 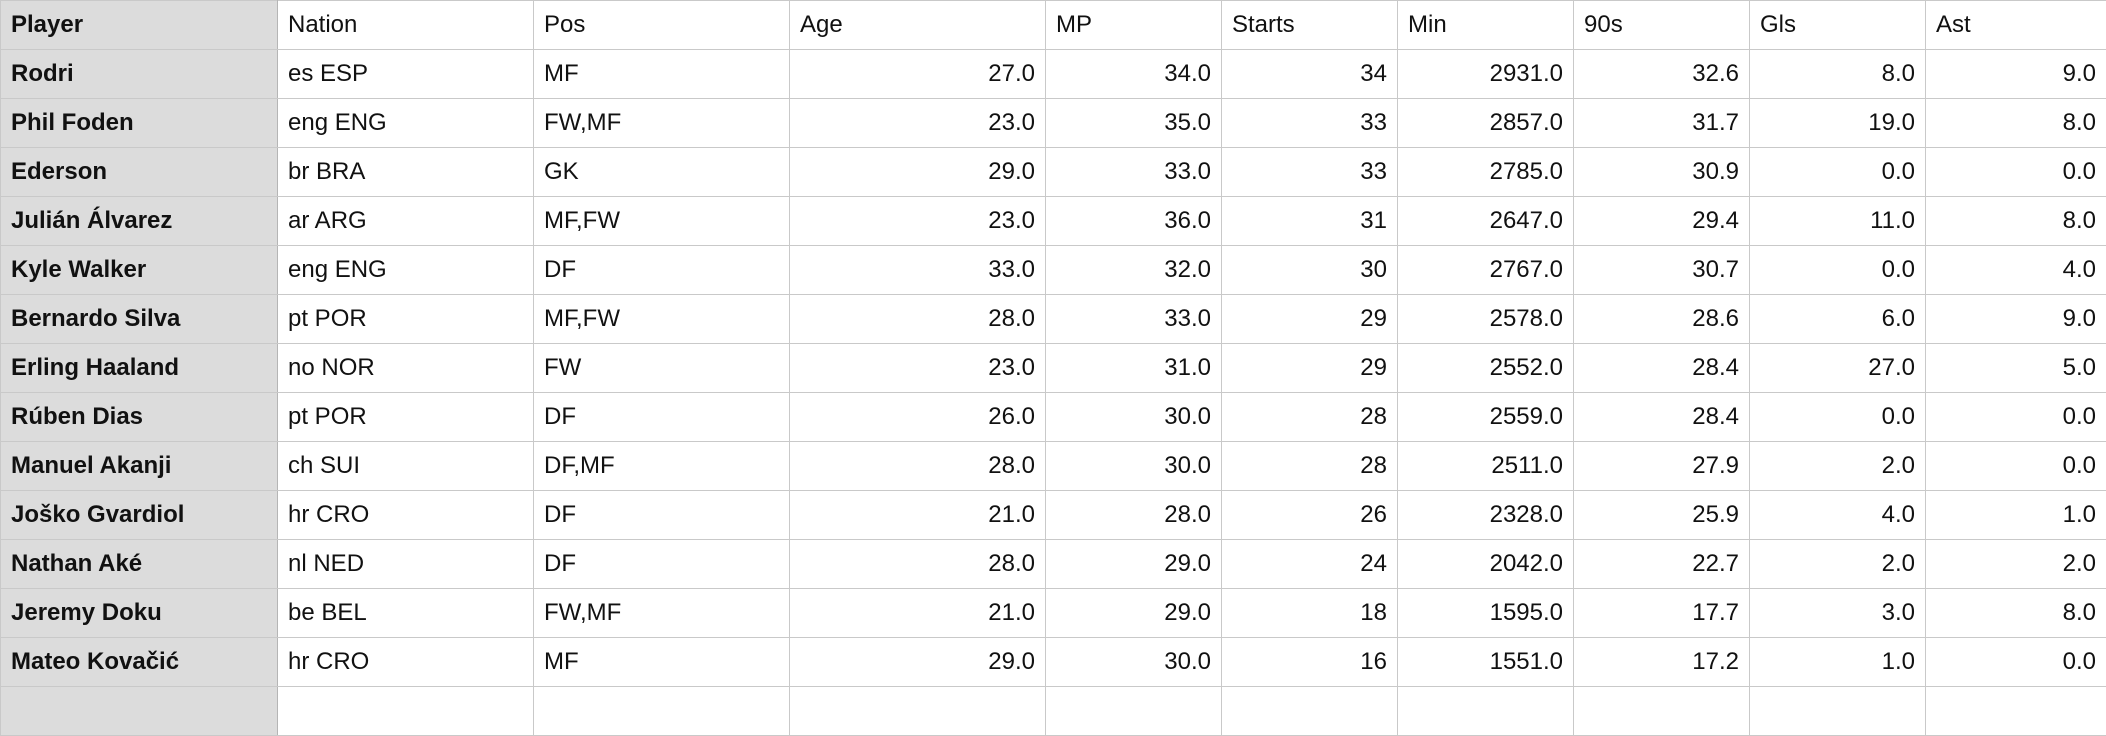 I want to click on cell-min: 2511.0, so click(x=1486, y=466).